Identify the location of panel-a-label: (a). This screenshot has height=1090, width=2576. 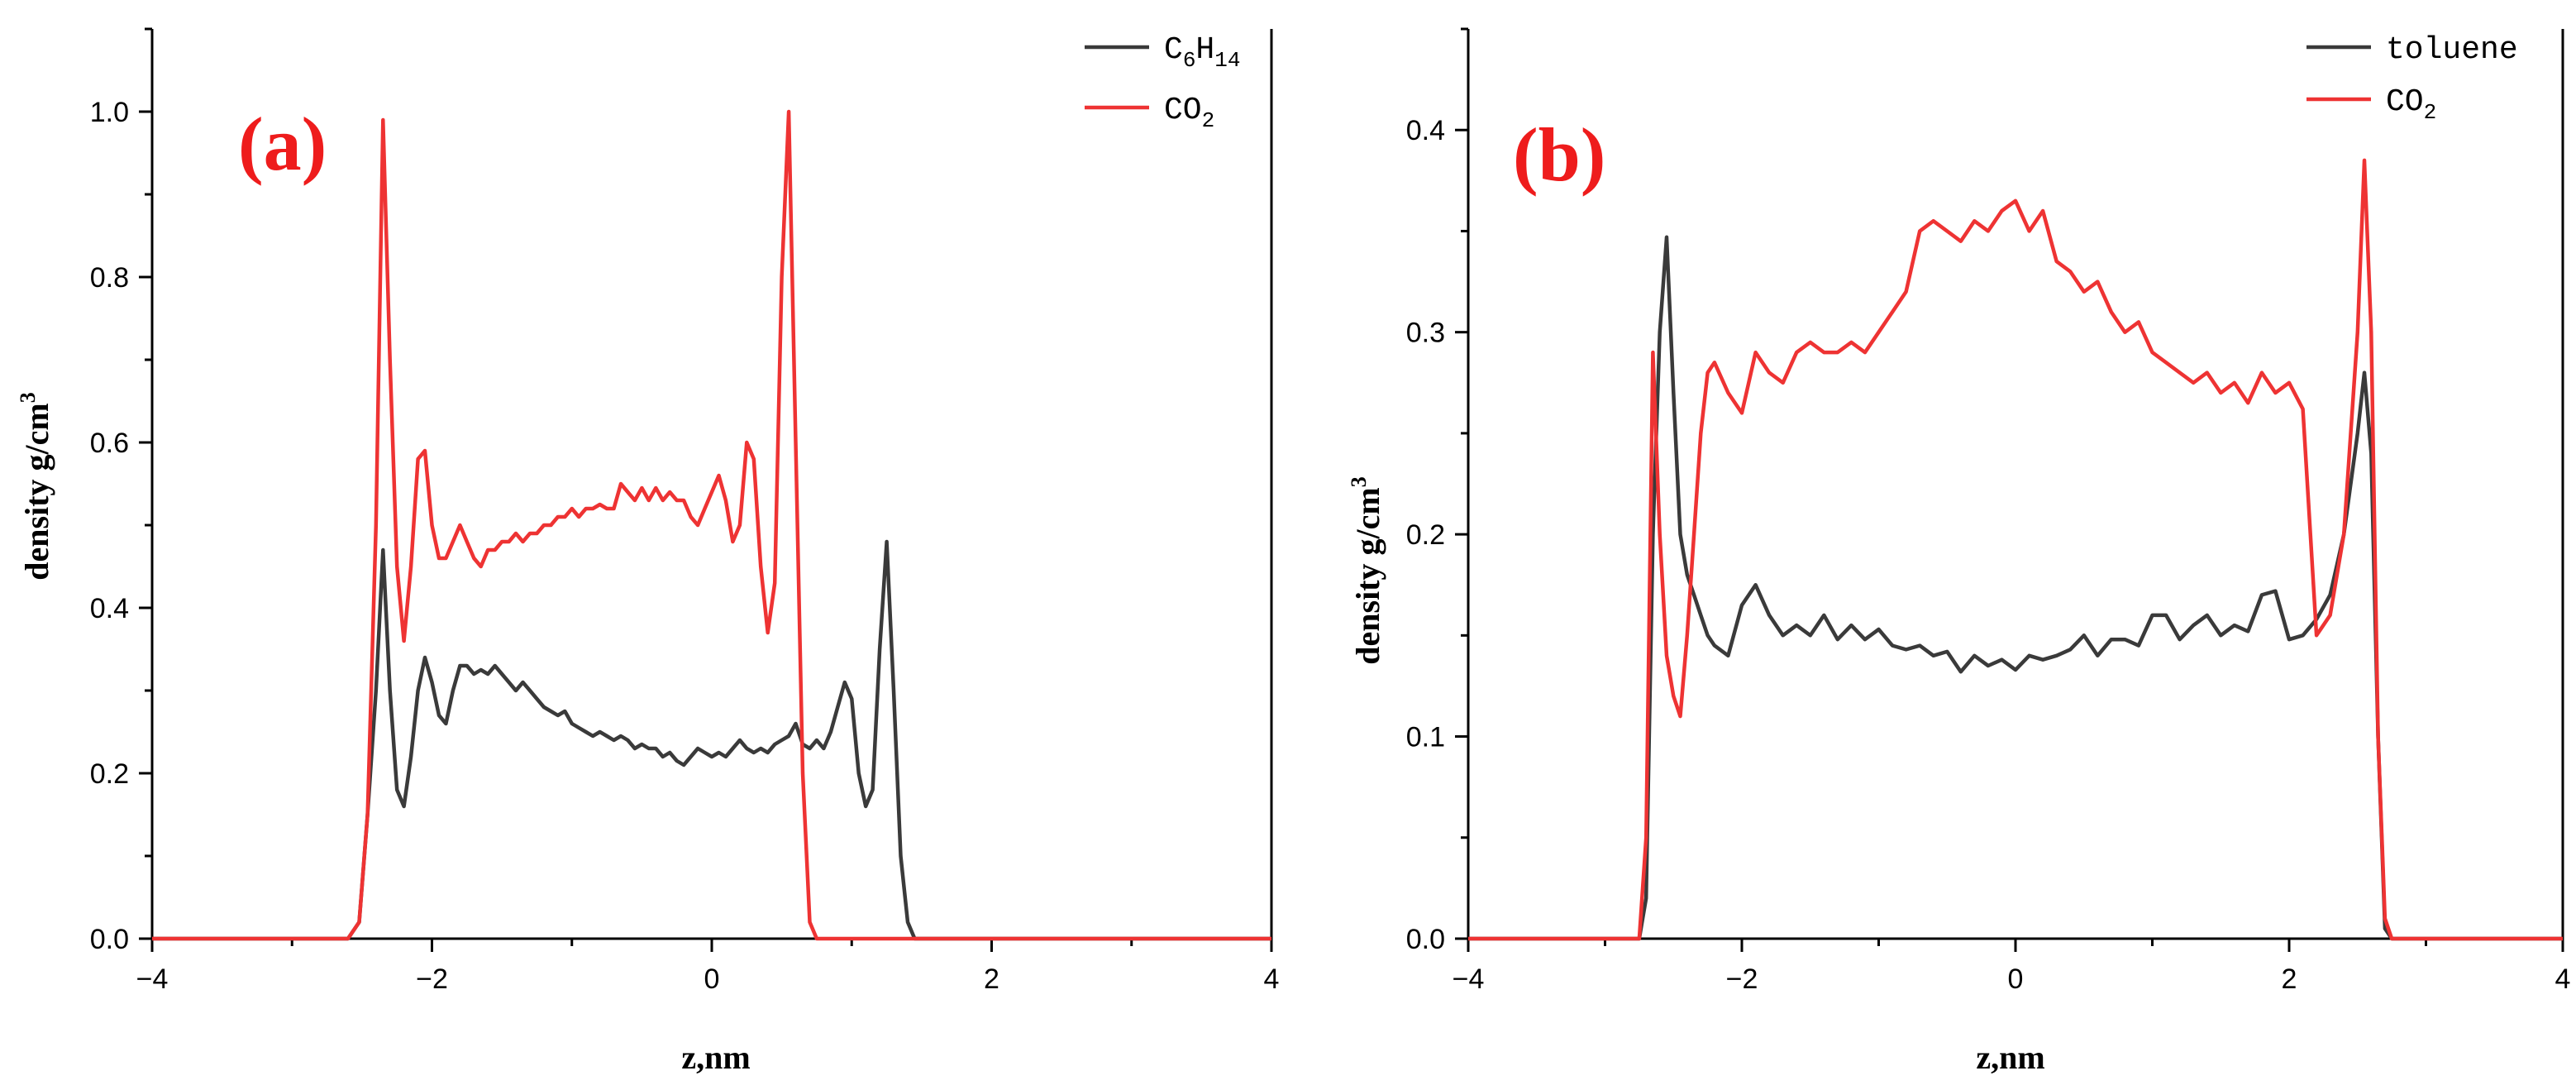
(282, 144).